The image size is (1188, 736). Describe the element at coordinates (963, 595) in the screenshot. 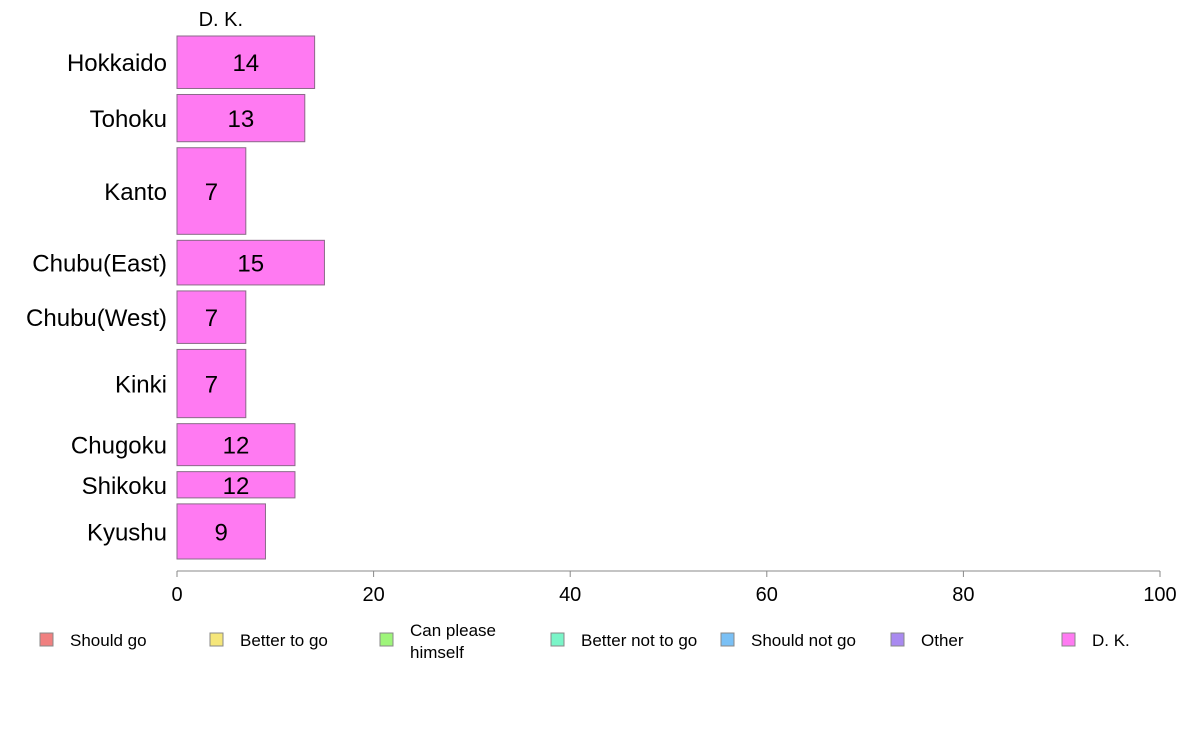

I see `x-tick-label: 80` at that location.